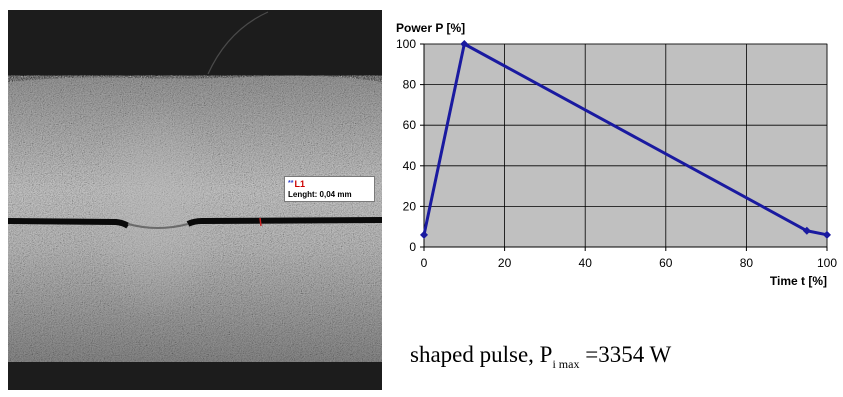  I want to click on y-tick-label: 0, so click(412, 247).